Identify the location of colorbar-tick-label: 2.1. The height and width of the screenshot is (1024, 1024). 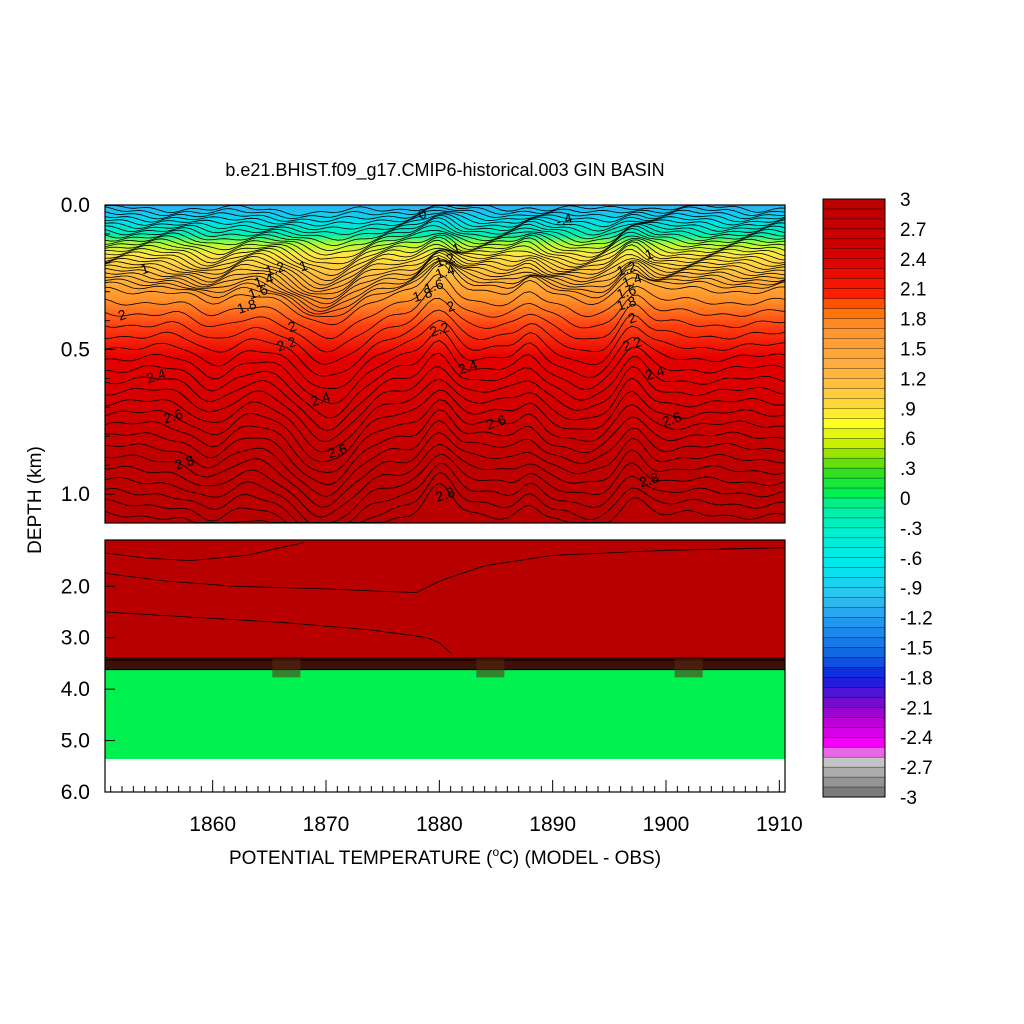
(913, 290).